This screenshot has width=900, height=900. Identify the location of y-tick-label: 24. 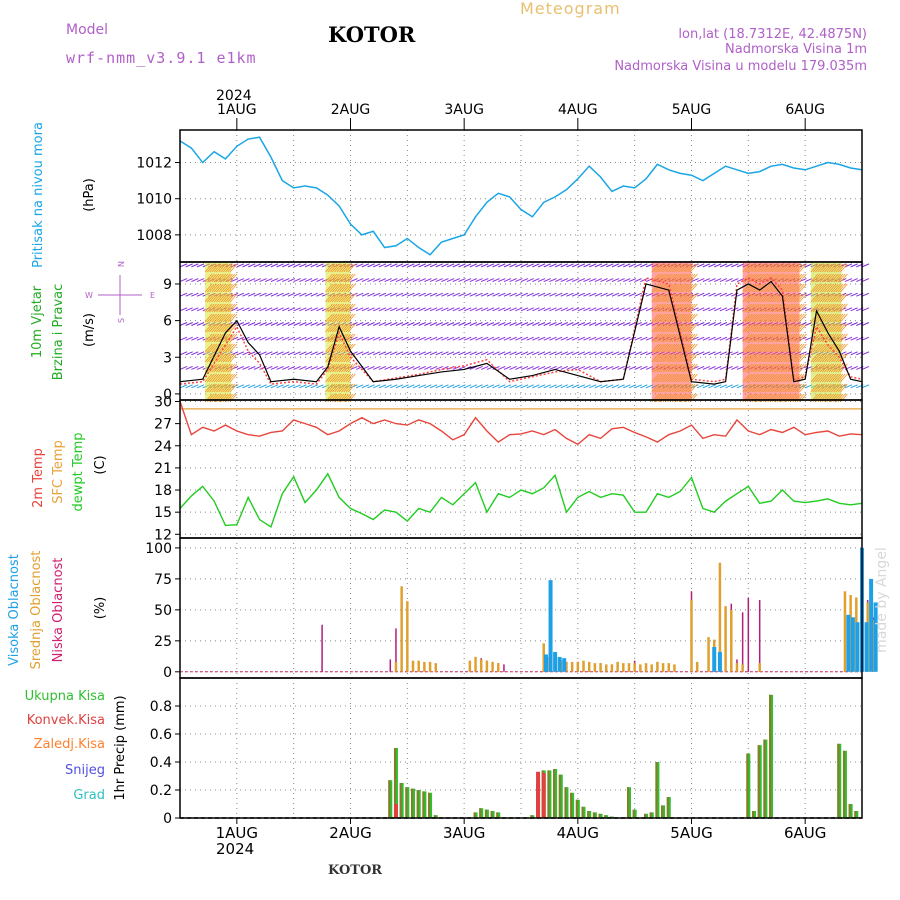
(163, 447).